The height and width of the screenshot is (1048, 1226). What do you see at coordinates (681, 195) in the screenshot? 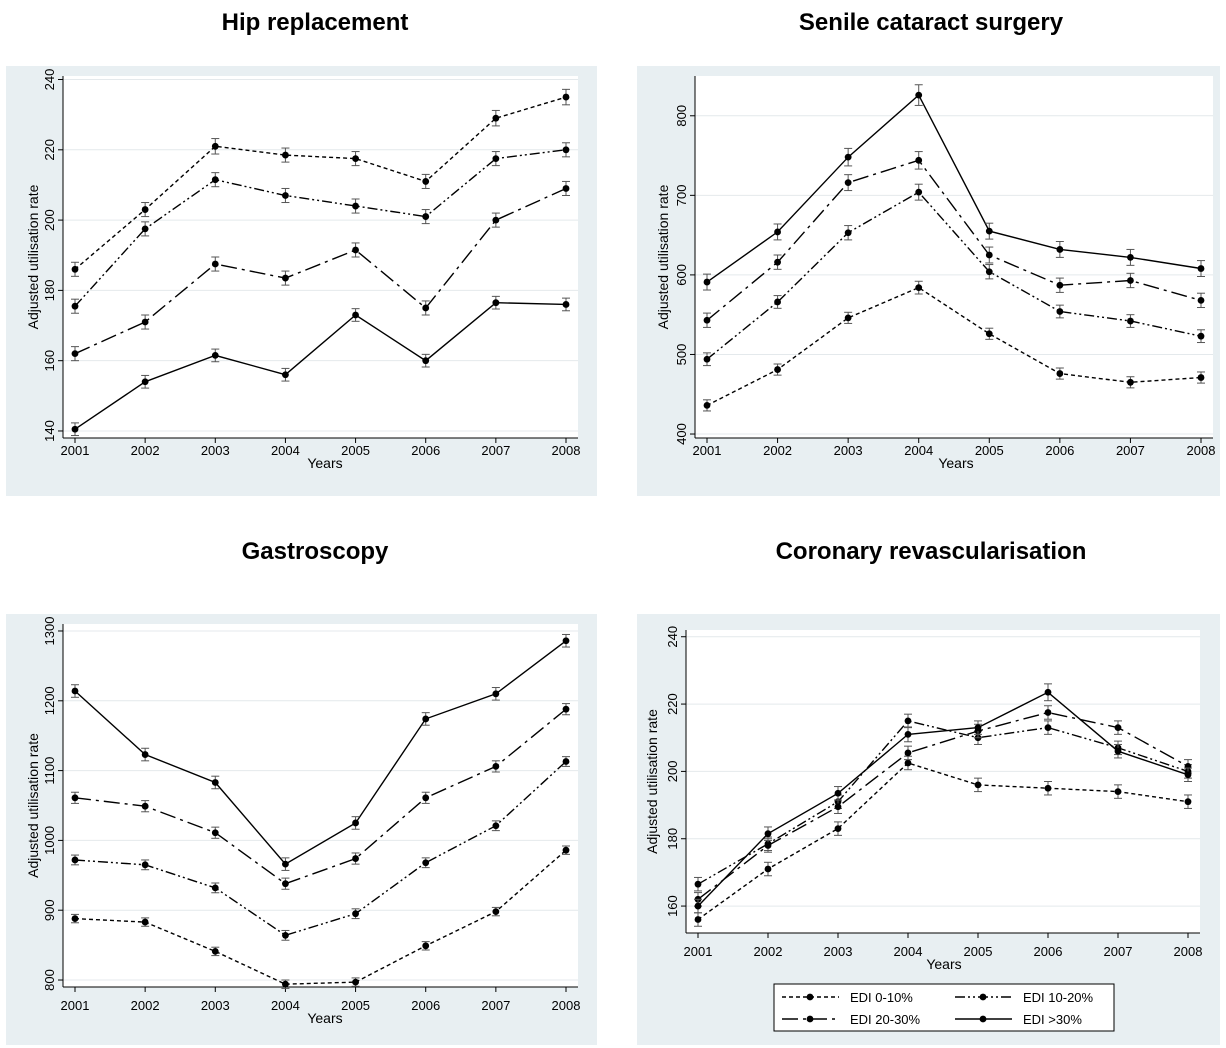
I see `y-tick-label: 700` at bounding box center [681, 195].